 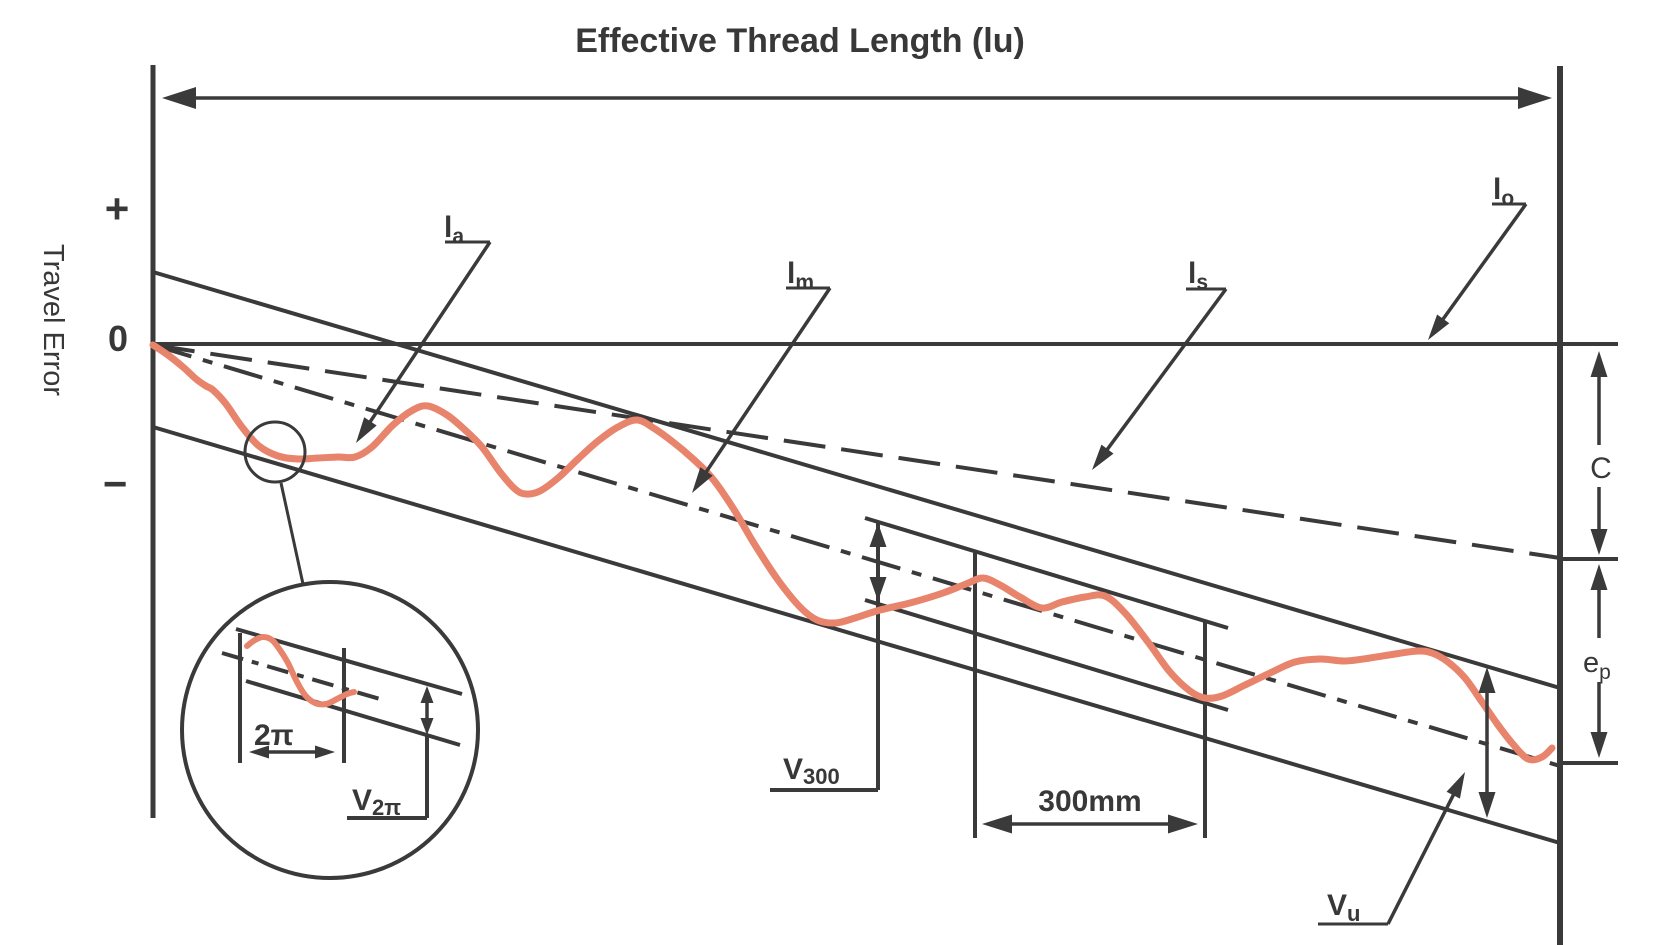 I want to click on la-leader-arrow, so click(x=424, y=342).